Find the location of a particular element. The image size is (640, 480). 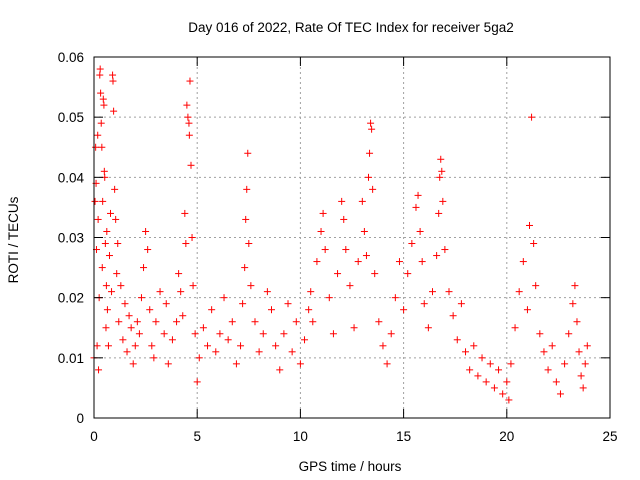

x-axis-label: GPS time / hours is located at coordinates (350, 466).